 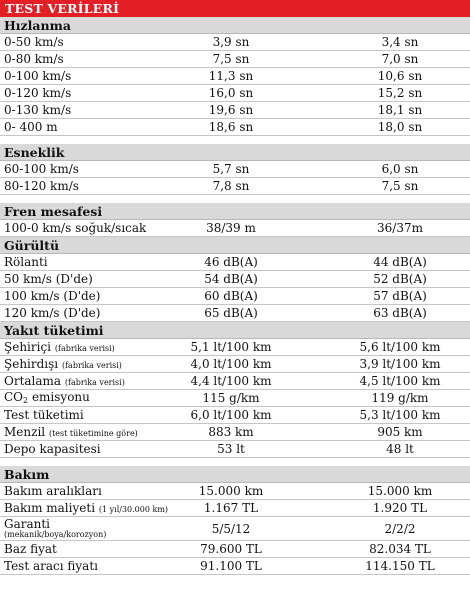 I want to click on table-row: Test aracı fiyatı 91.100 TL 114.150 TL, so click(x=235, y=566).